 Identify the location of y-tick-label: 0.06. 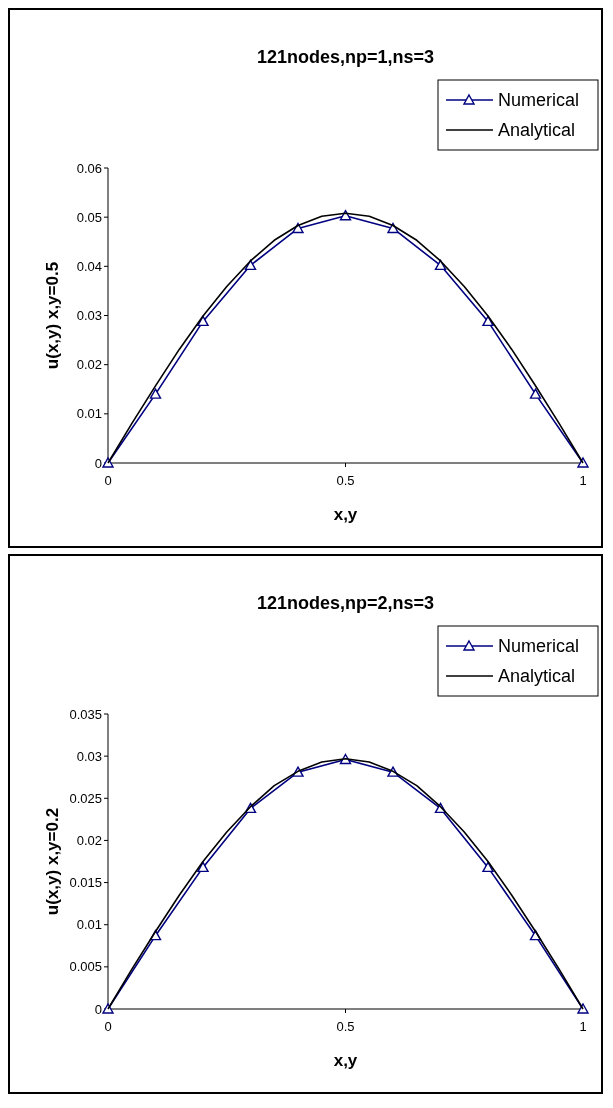
(89, 168).